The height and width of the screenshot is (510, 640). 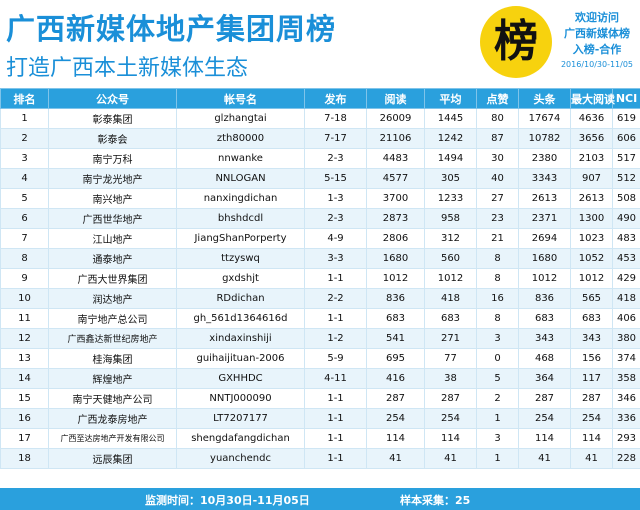 I want to click on table-cell: 13, so click(x=24, y=358).